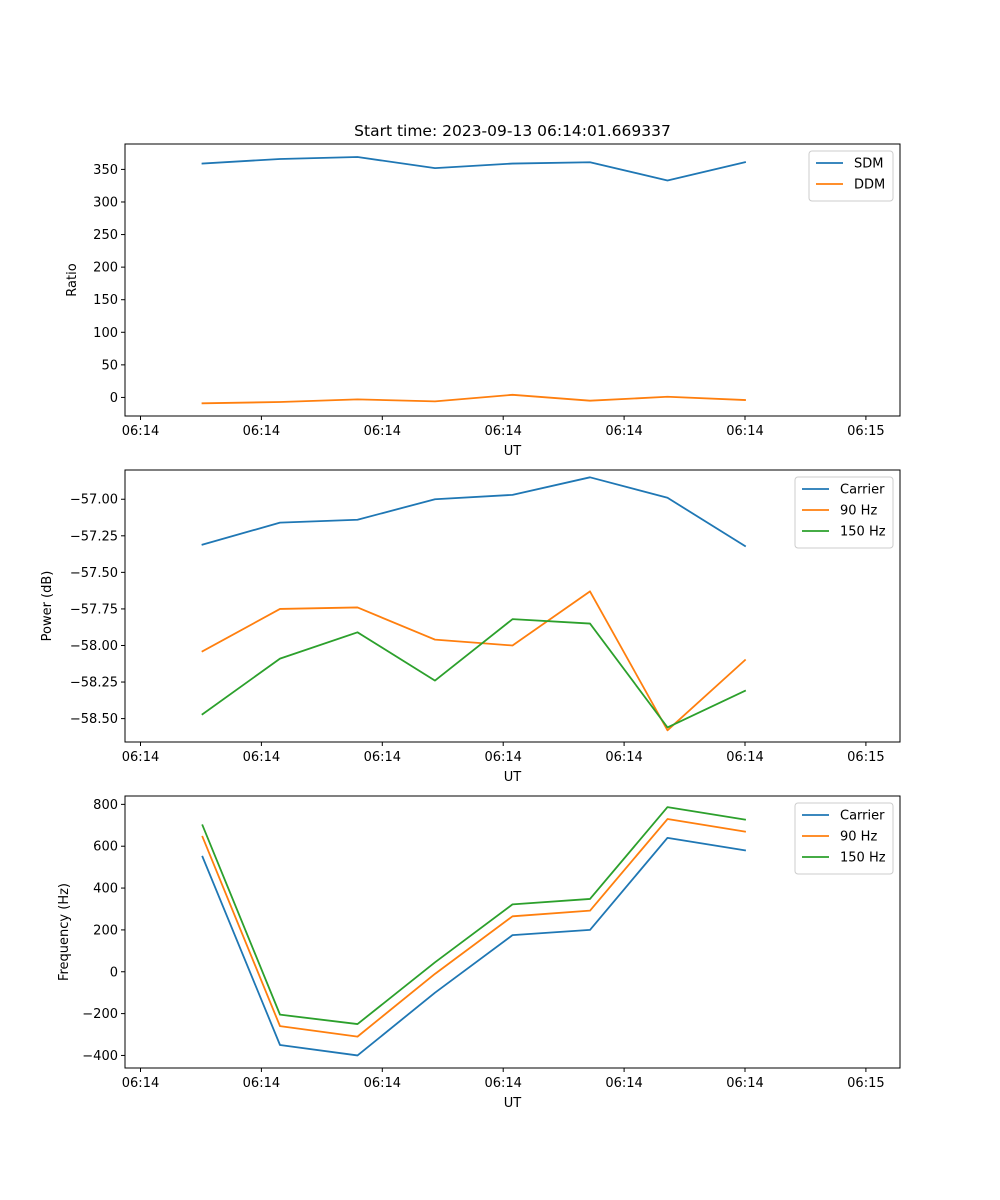 This screenshot has width=1000, height=1200. Describe the element at coordinates (105, 333) in the screenshot. I see `y-tick-label: 100` at that location.